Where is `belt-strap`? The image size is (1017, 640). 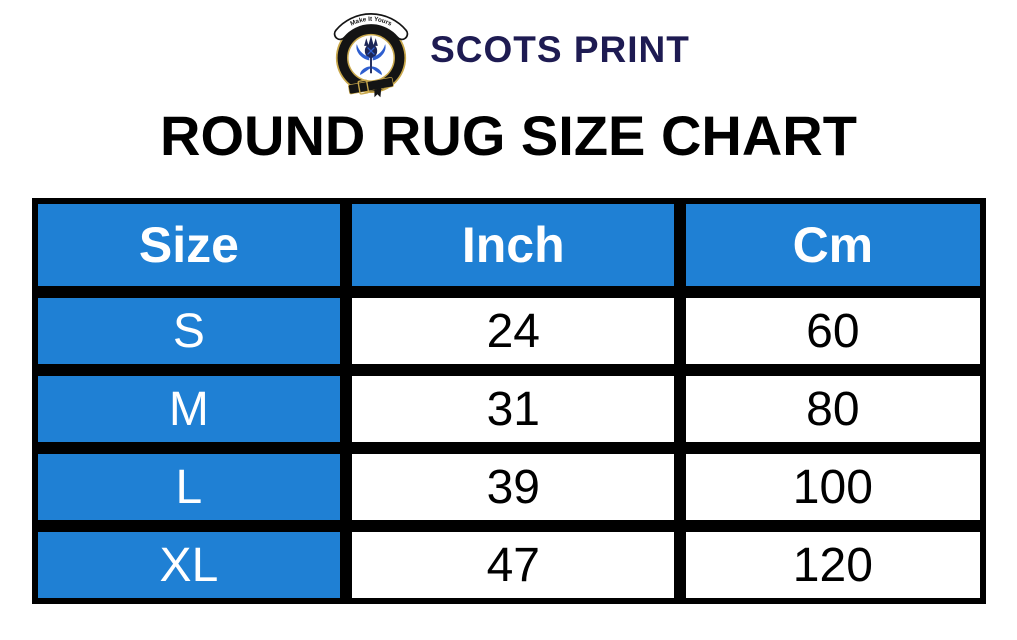 belt-strap is located at coordinates (371, 87).